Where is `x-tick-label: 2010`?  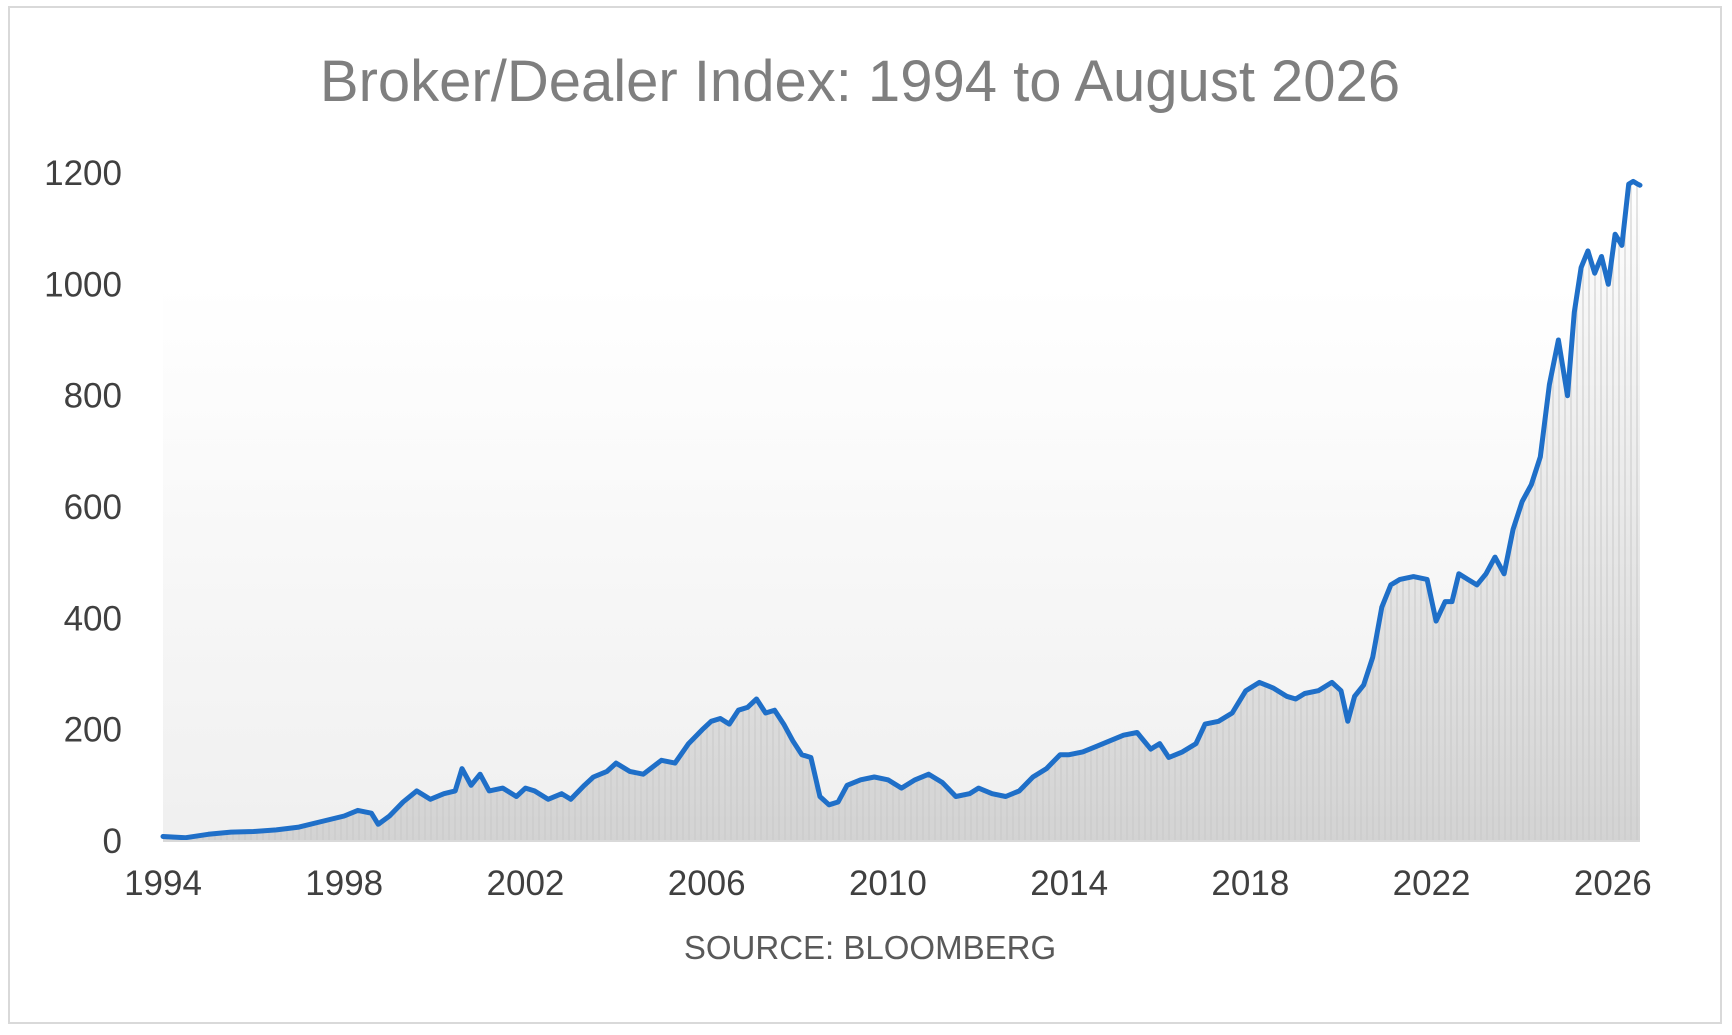
x-tick-label: 2010 is located at coordinates (888, 883).